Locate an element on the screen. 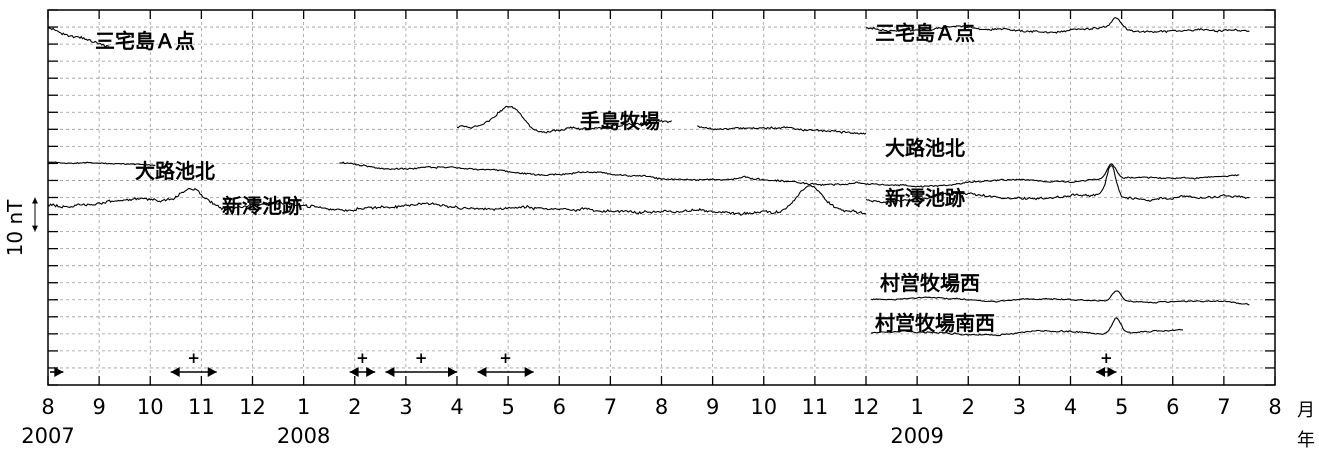  series-line-miyake-a-2007 is located at coordinates (79, 37).